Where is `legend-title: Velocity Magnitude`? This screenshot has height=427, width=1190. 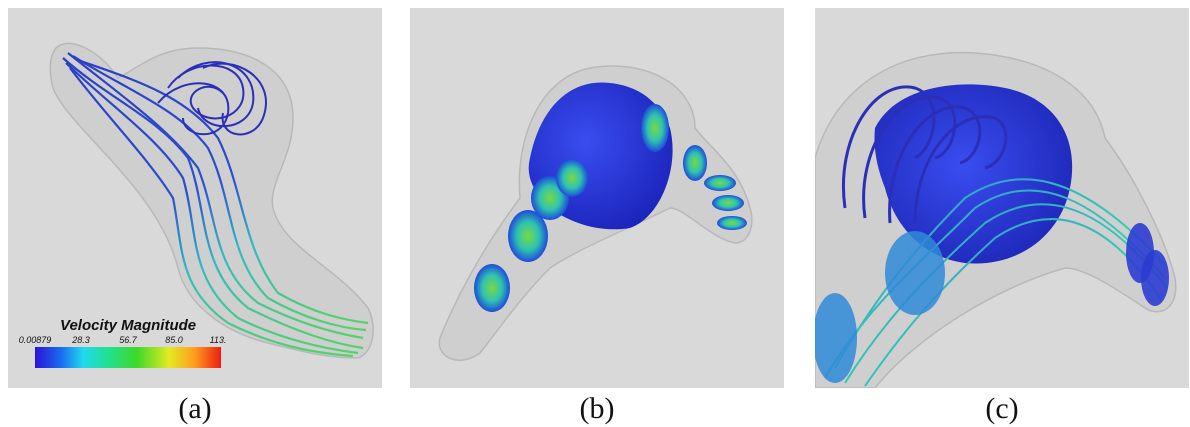 legend-title: Velocity Magnitude is located at coordinates (128, 325).